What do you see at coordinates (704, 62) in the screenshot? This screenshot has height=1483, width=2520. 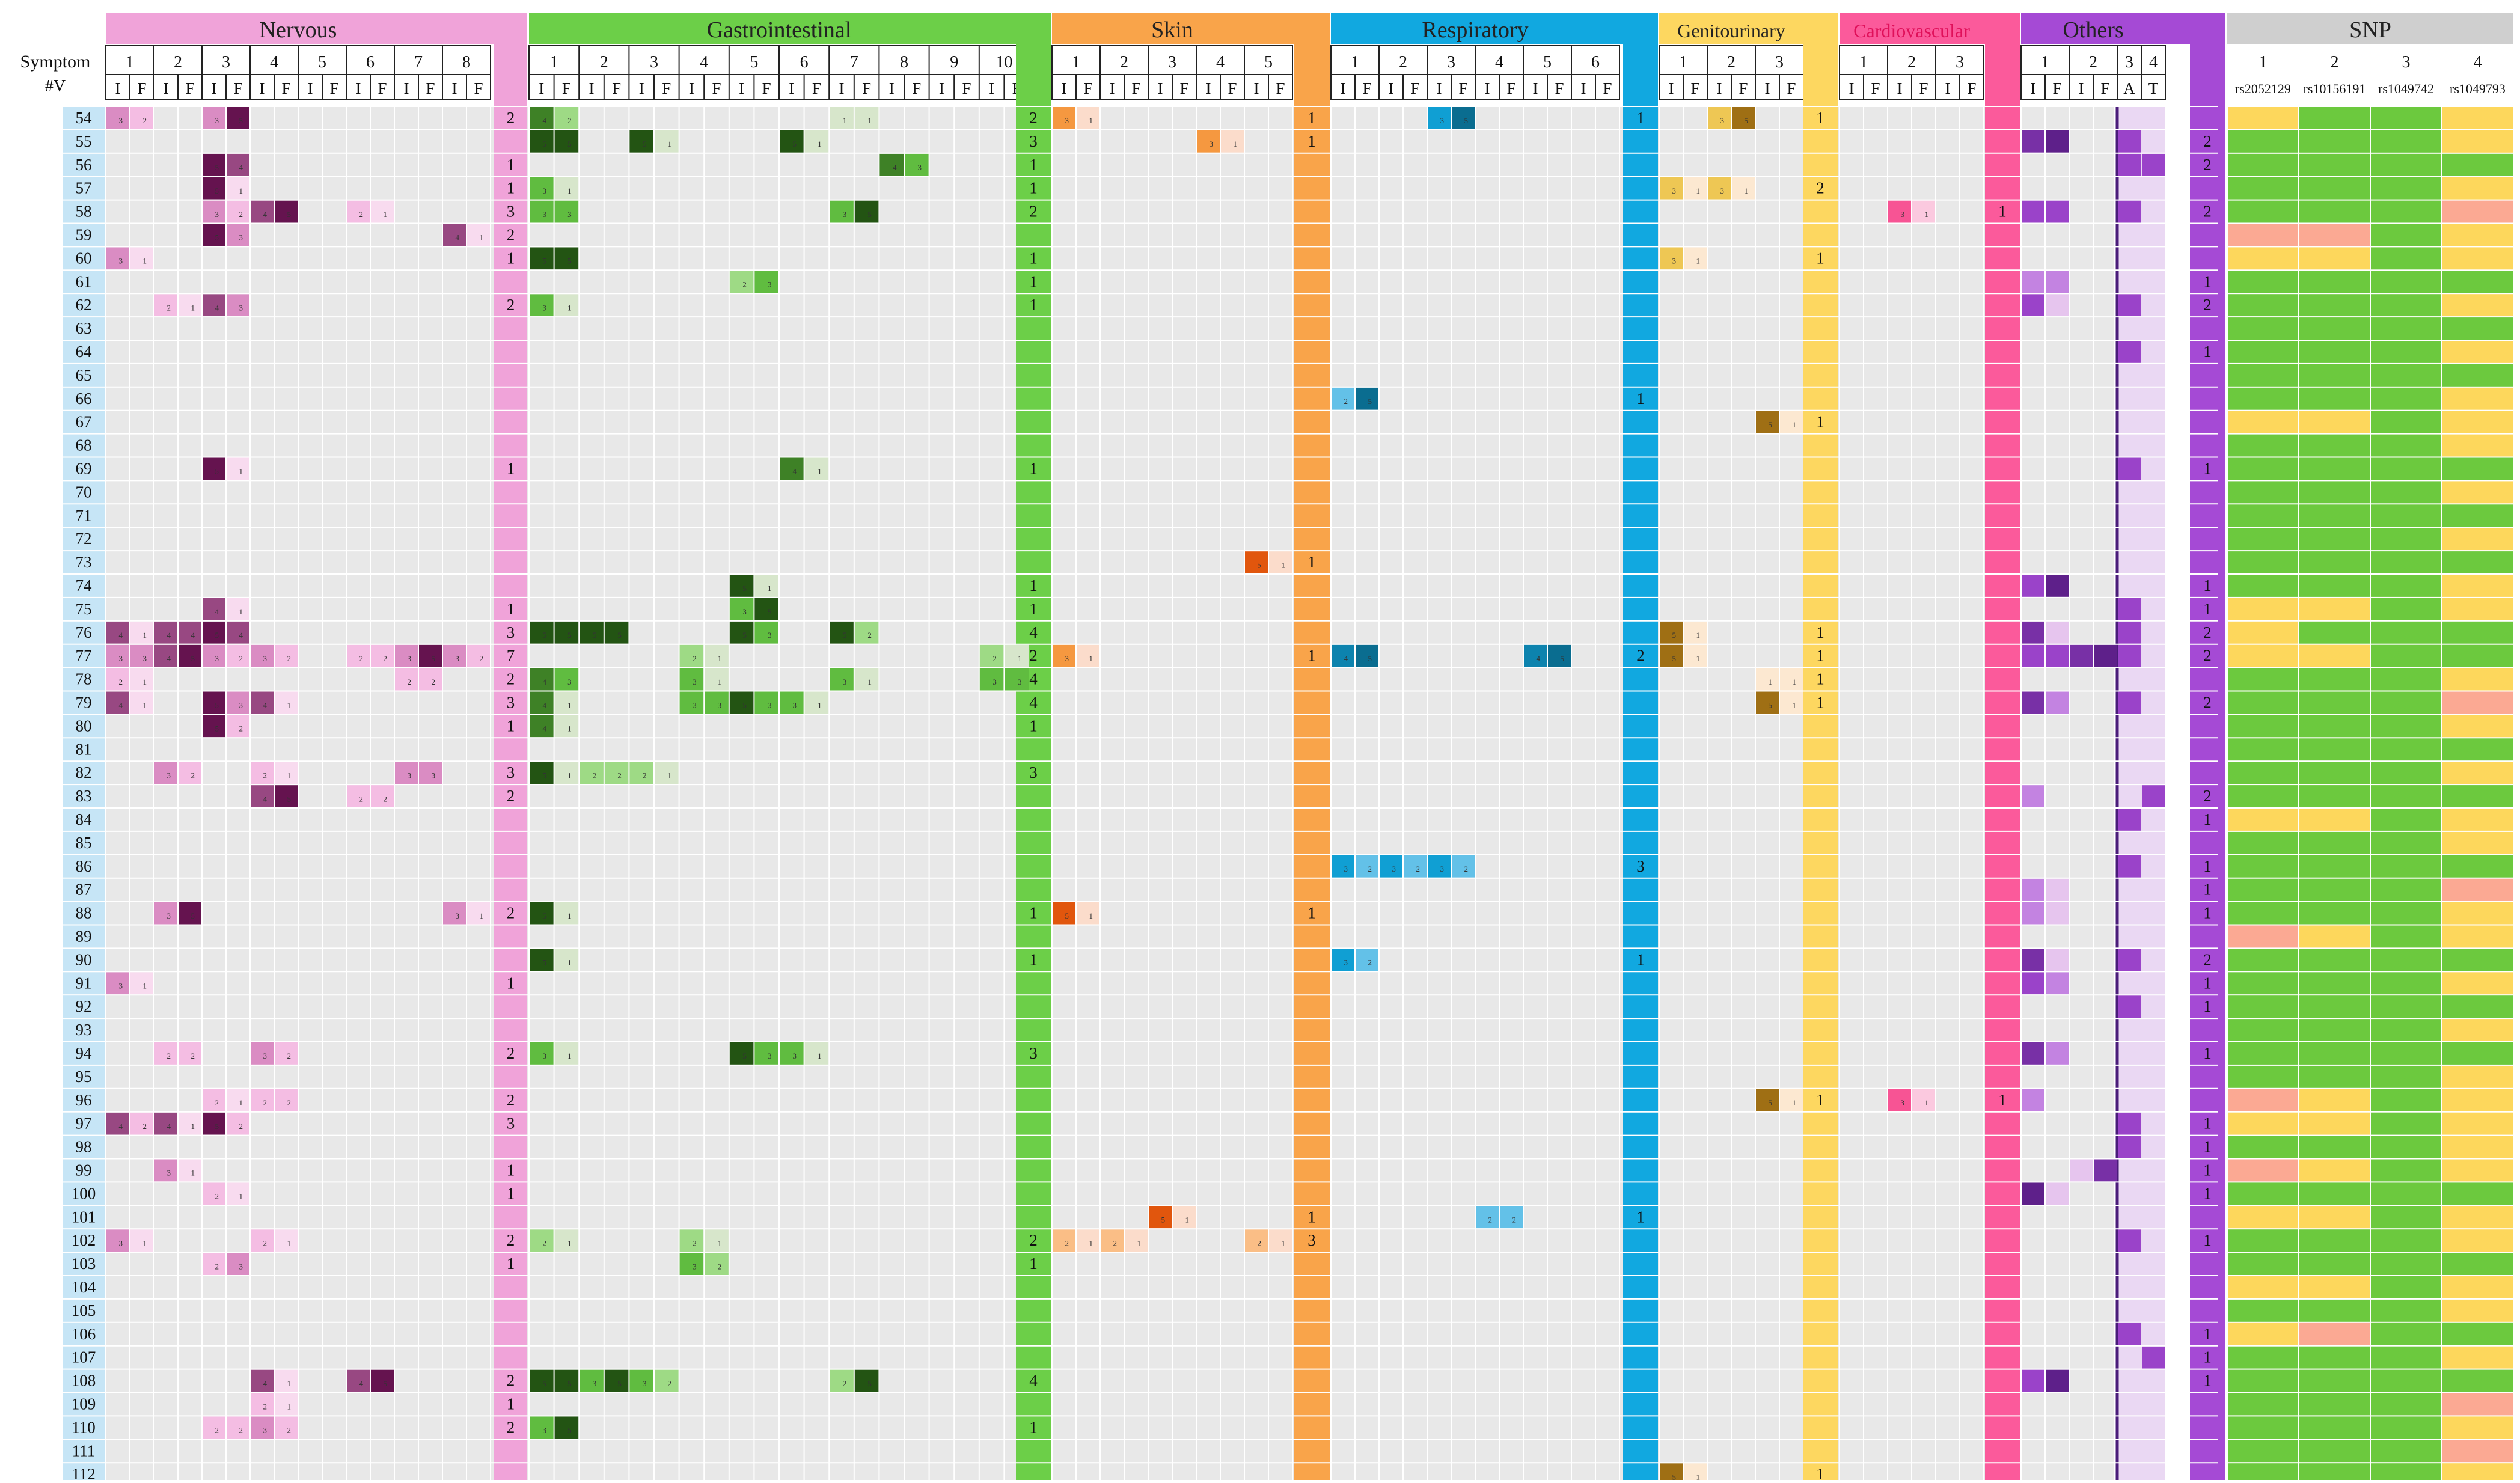 I see `symptom-number: 4` at bounding box center [704, 62].